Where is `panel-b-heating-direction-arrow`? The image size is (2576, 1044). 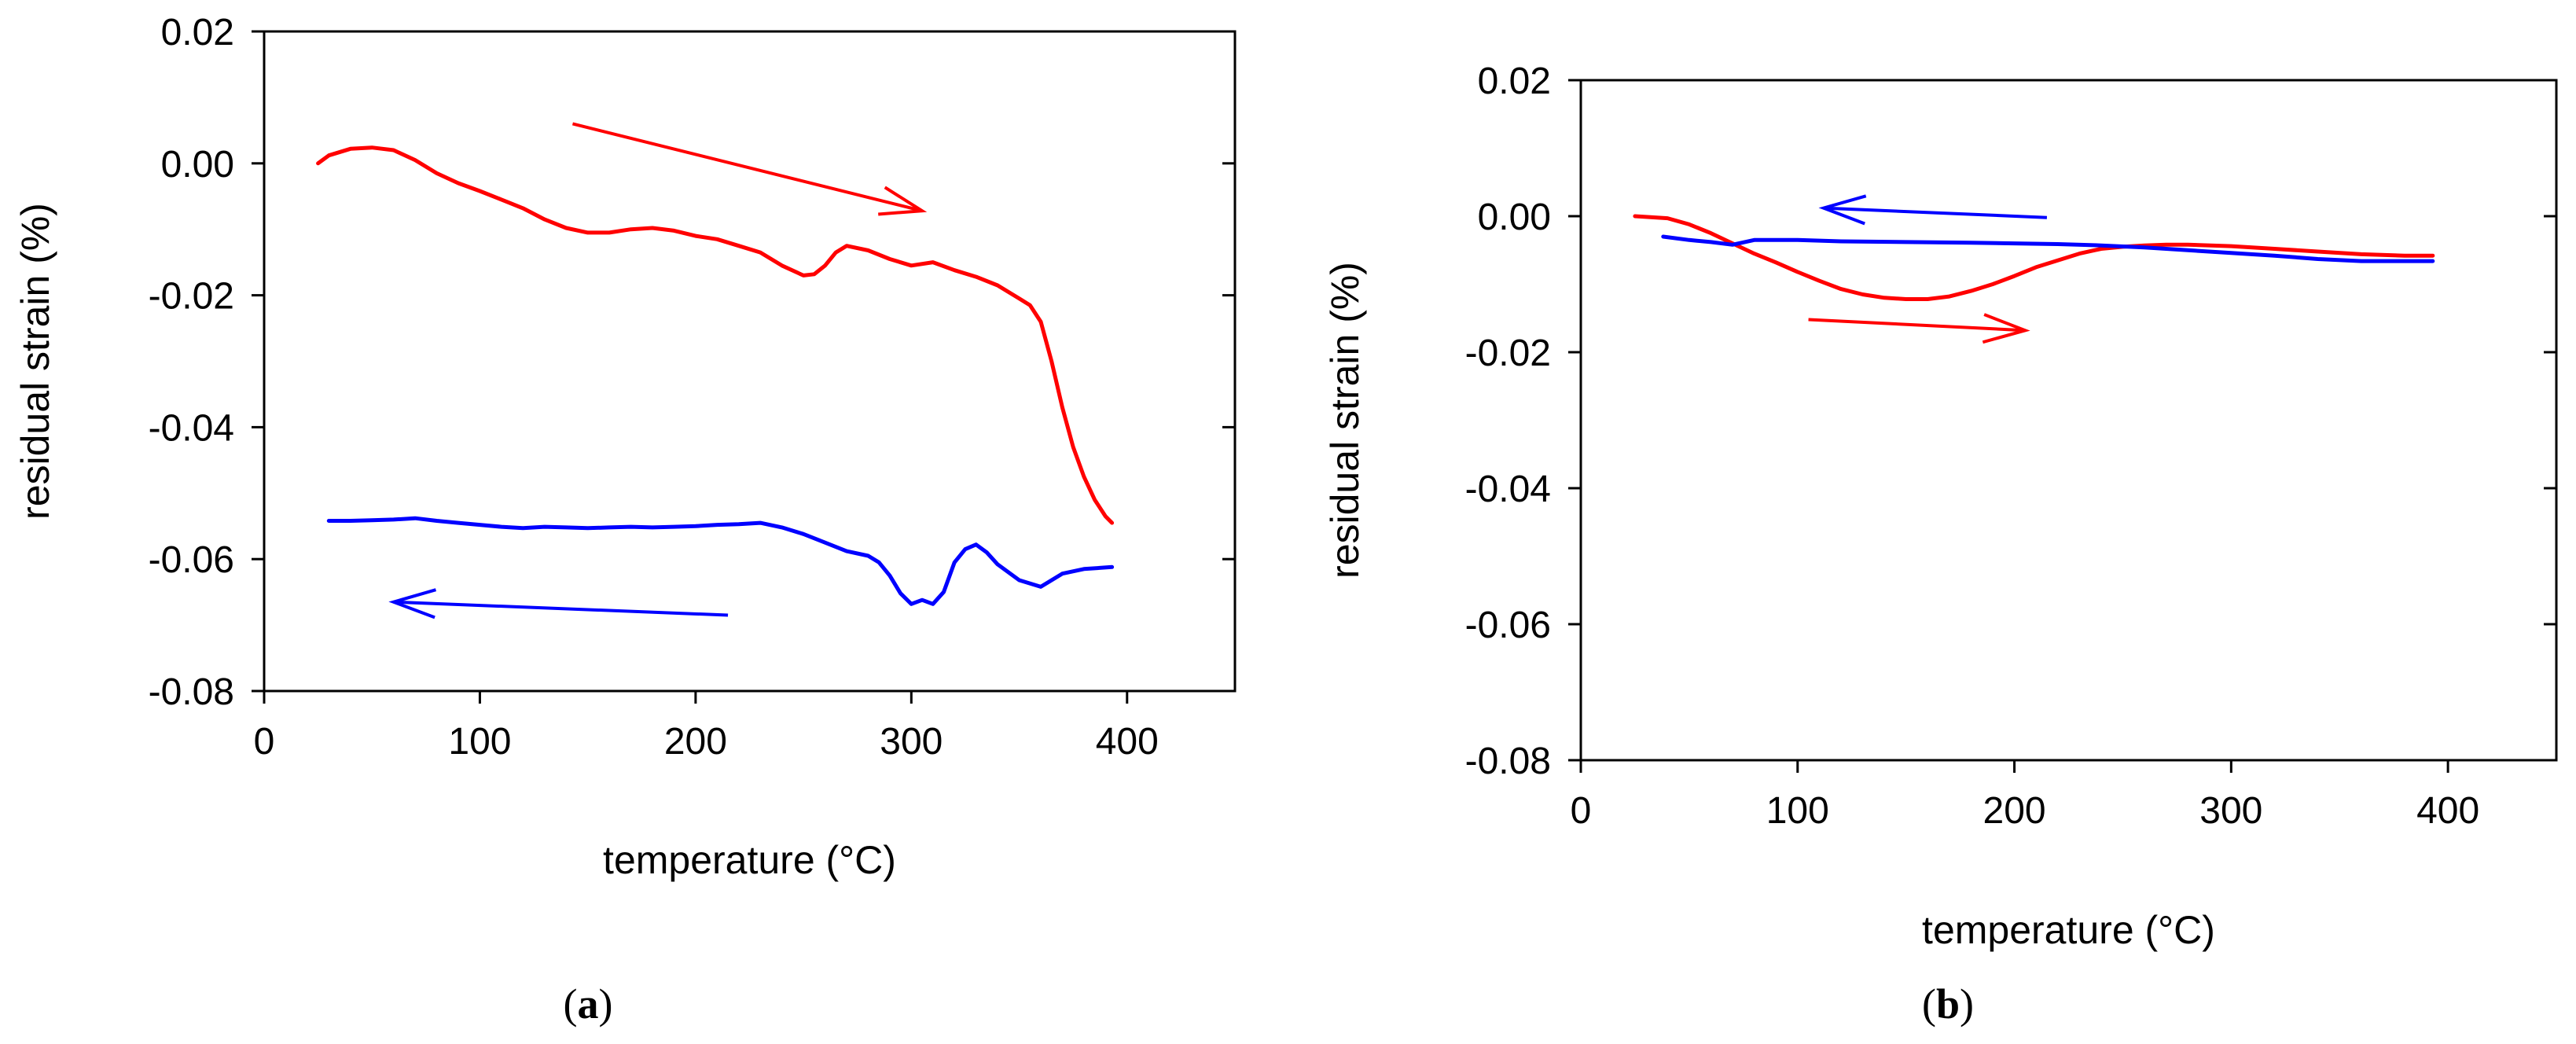 panel-b-heating-direction-arrow is located at coordinates (1919, 328).